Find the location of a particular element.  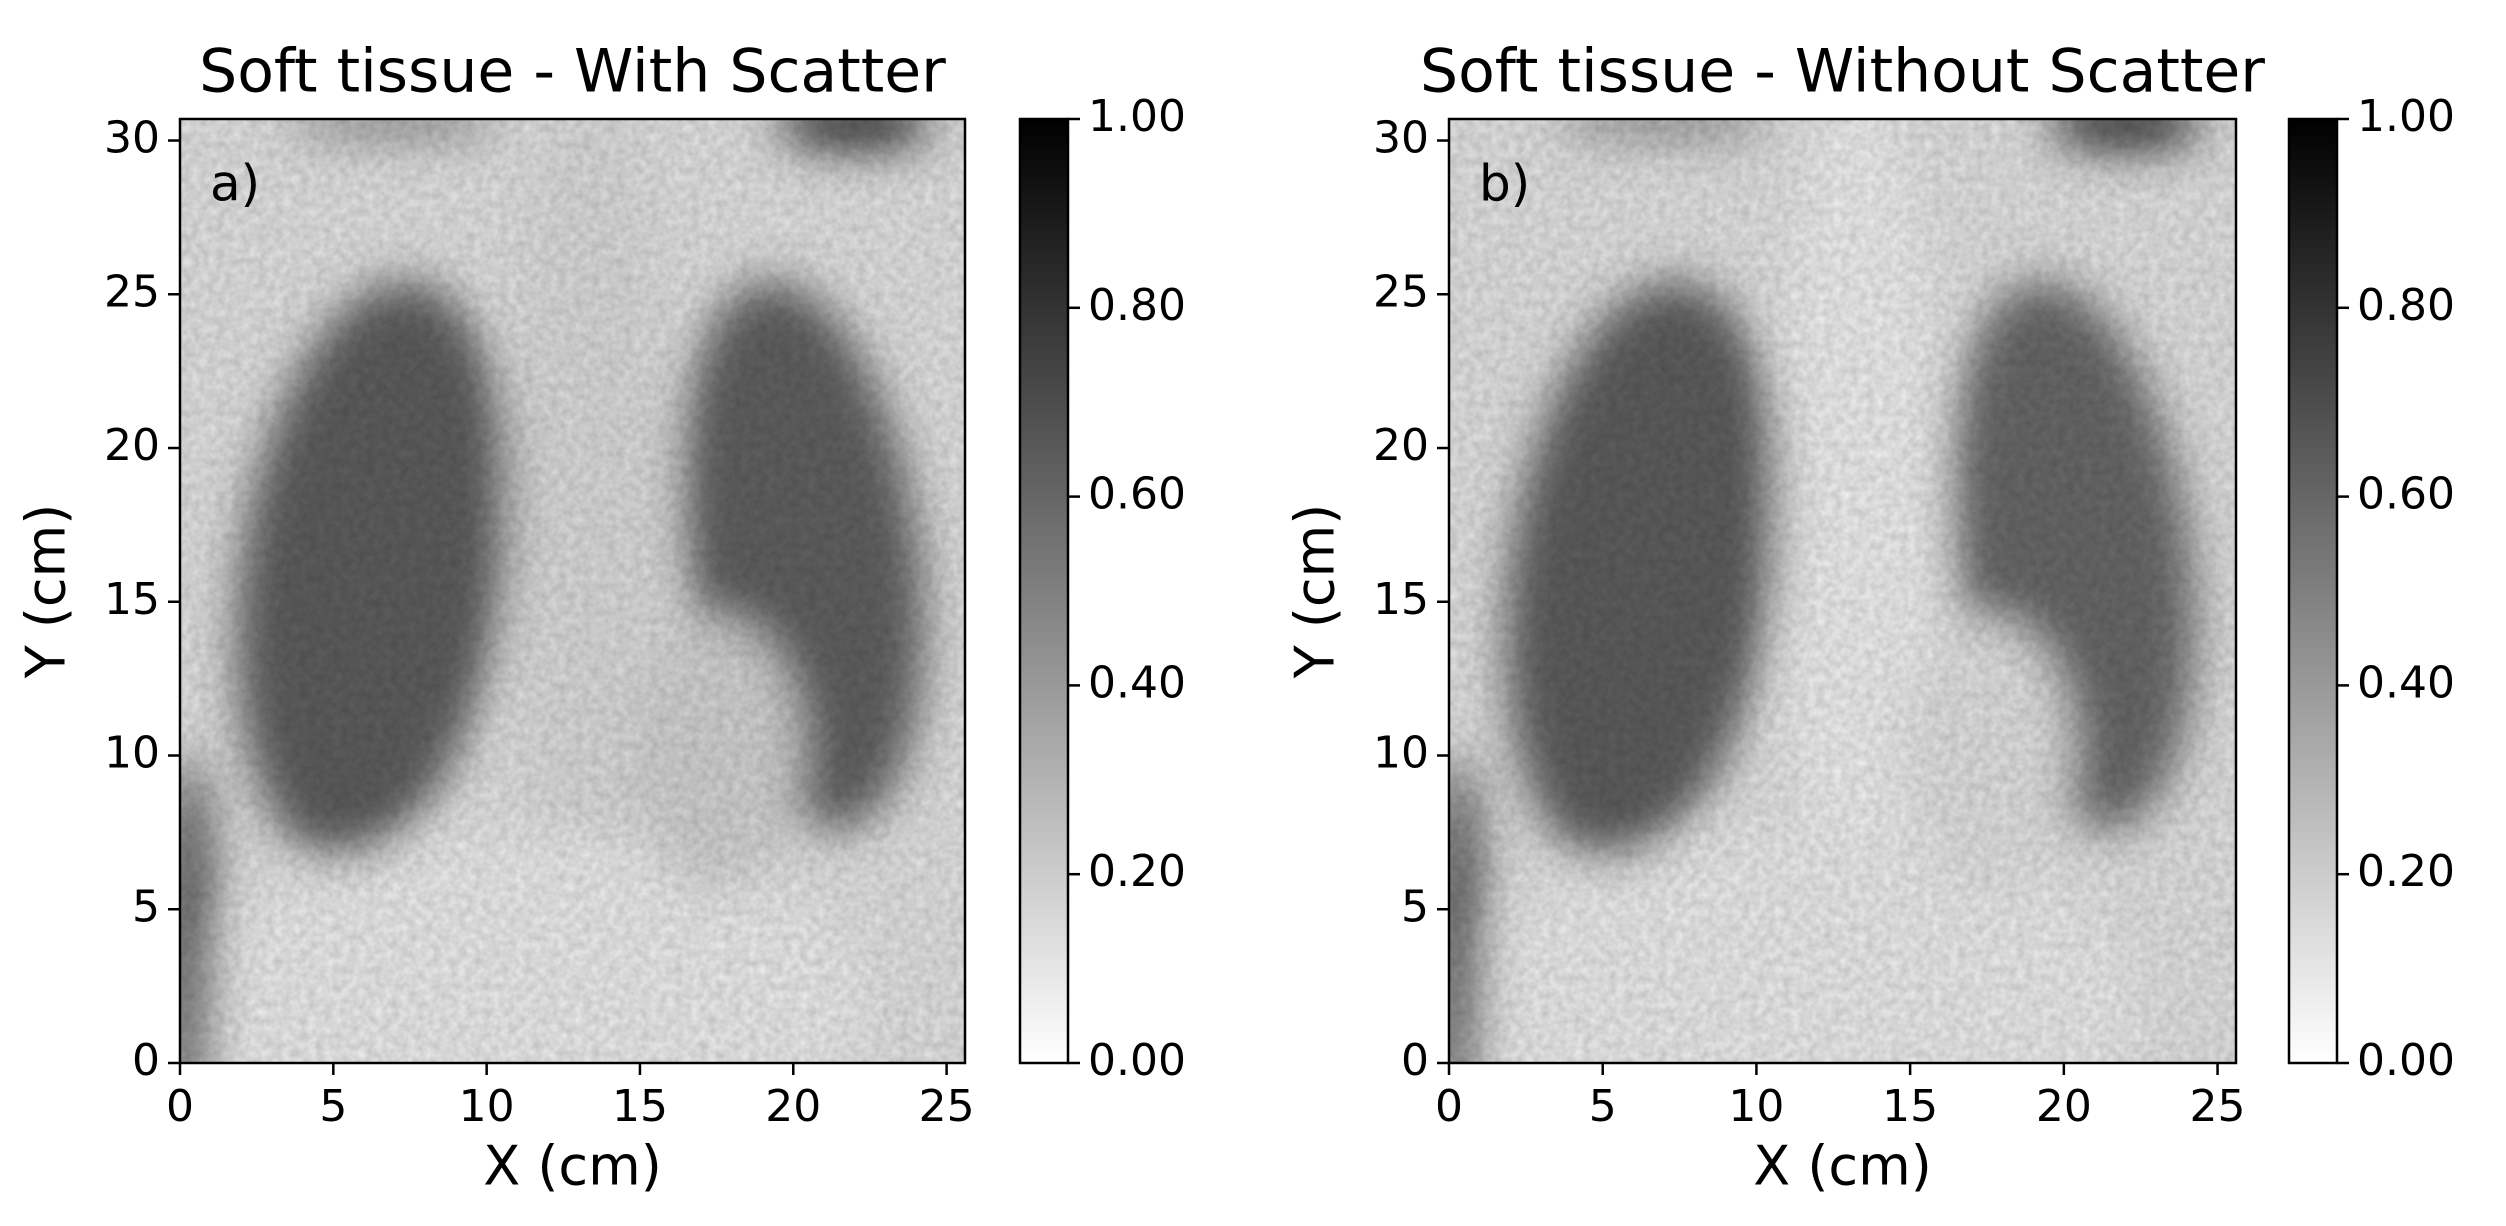

panel-label: b) is located at coordinates (1504, 184).